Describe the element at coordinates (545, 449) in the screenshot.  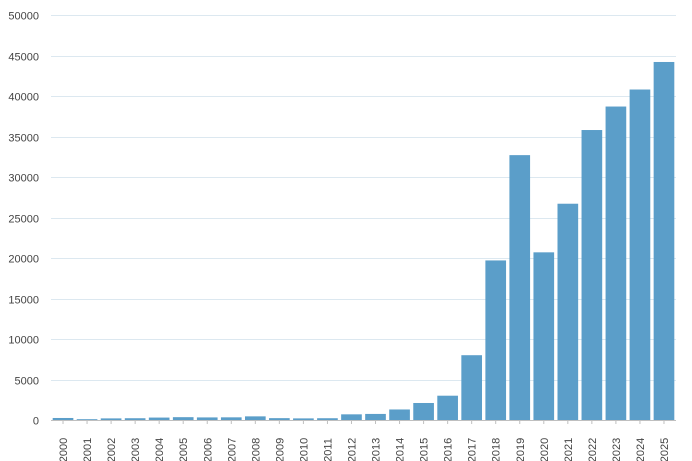
I see `x-tick-label: 2020` at that location.